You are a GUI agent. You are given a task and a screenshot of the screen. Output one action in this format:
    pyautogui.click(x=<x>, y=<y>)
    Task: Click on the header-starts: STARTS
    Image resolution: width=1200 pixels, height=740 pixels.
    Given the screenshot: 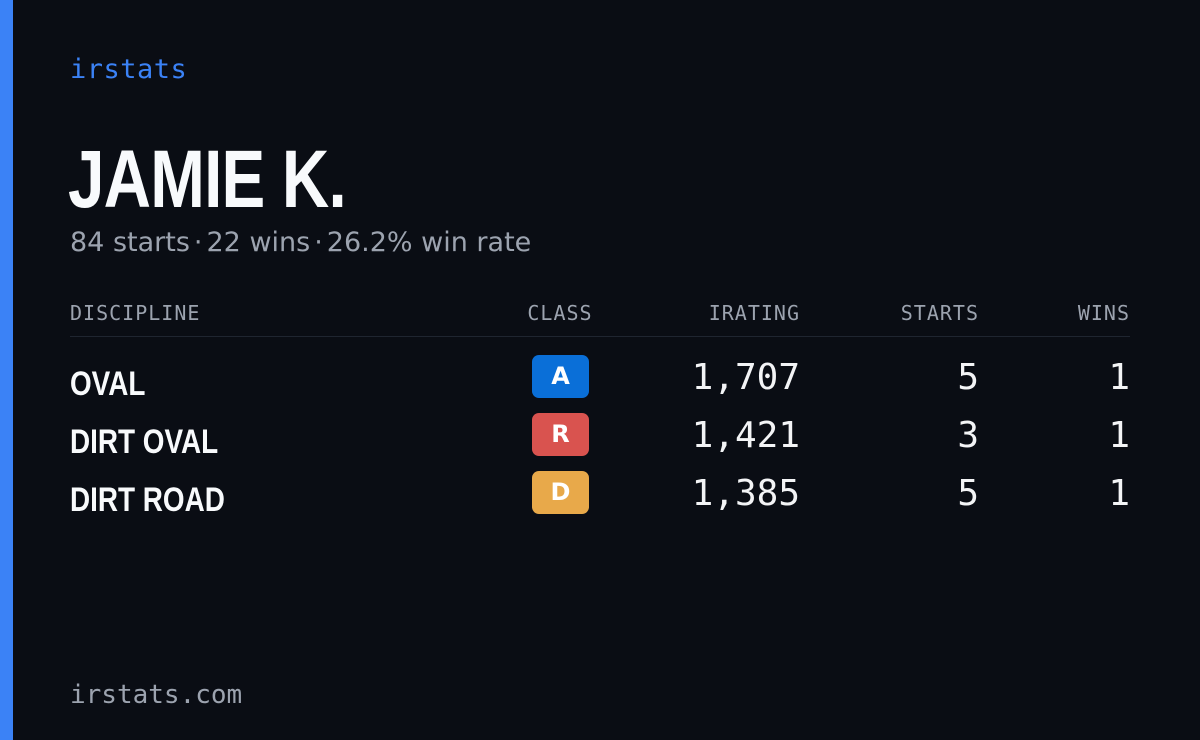 What is the action you would take?
    pyautogui.click(x=939, y=313)
    